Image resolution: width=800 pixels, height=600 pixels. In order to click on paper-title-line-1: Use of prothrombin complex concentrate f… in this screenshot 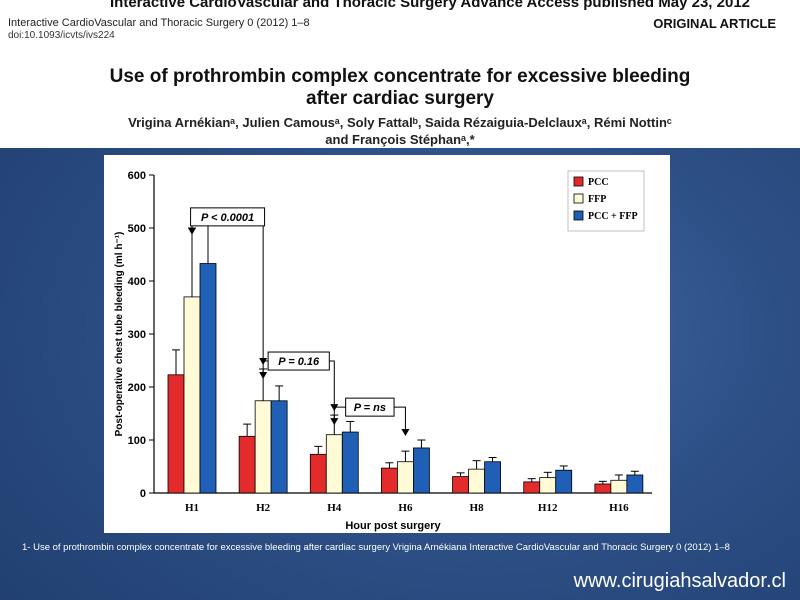, I will do `click(400, 76)`.